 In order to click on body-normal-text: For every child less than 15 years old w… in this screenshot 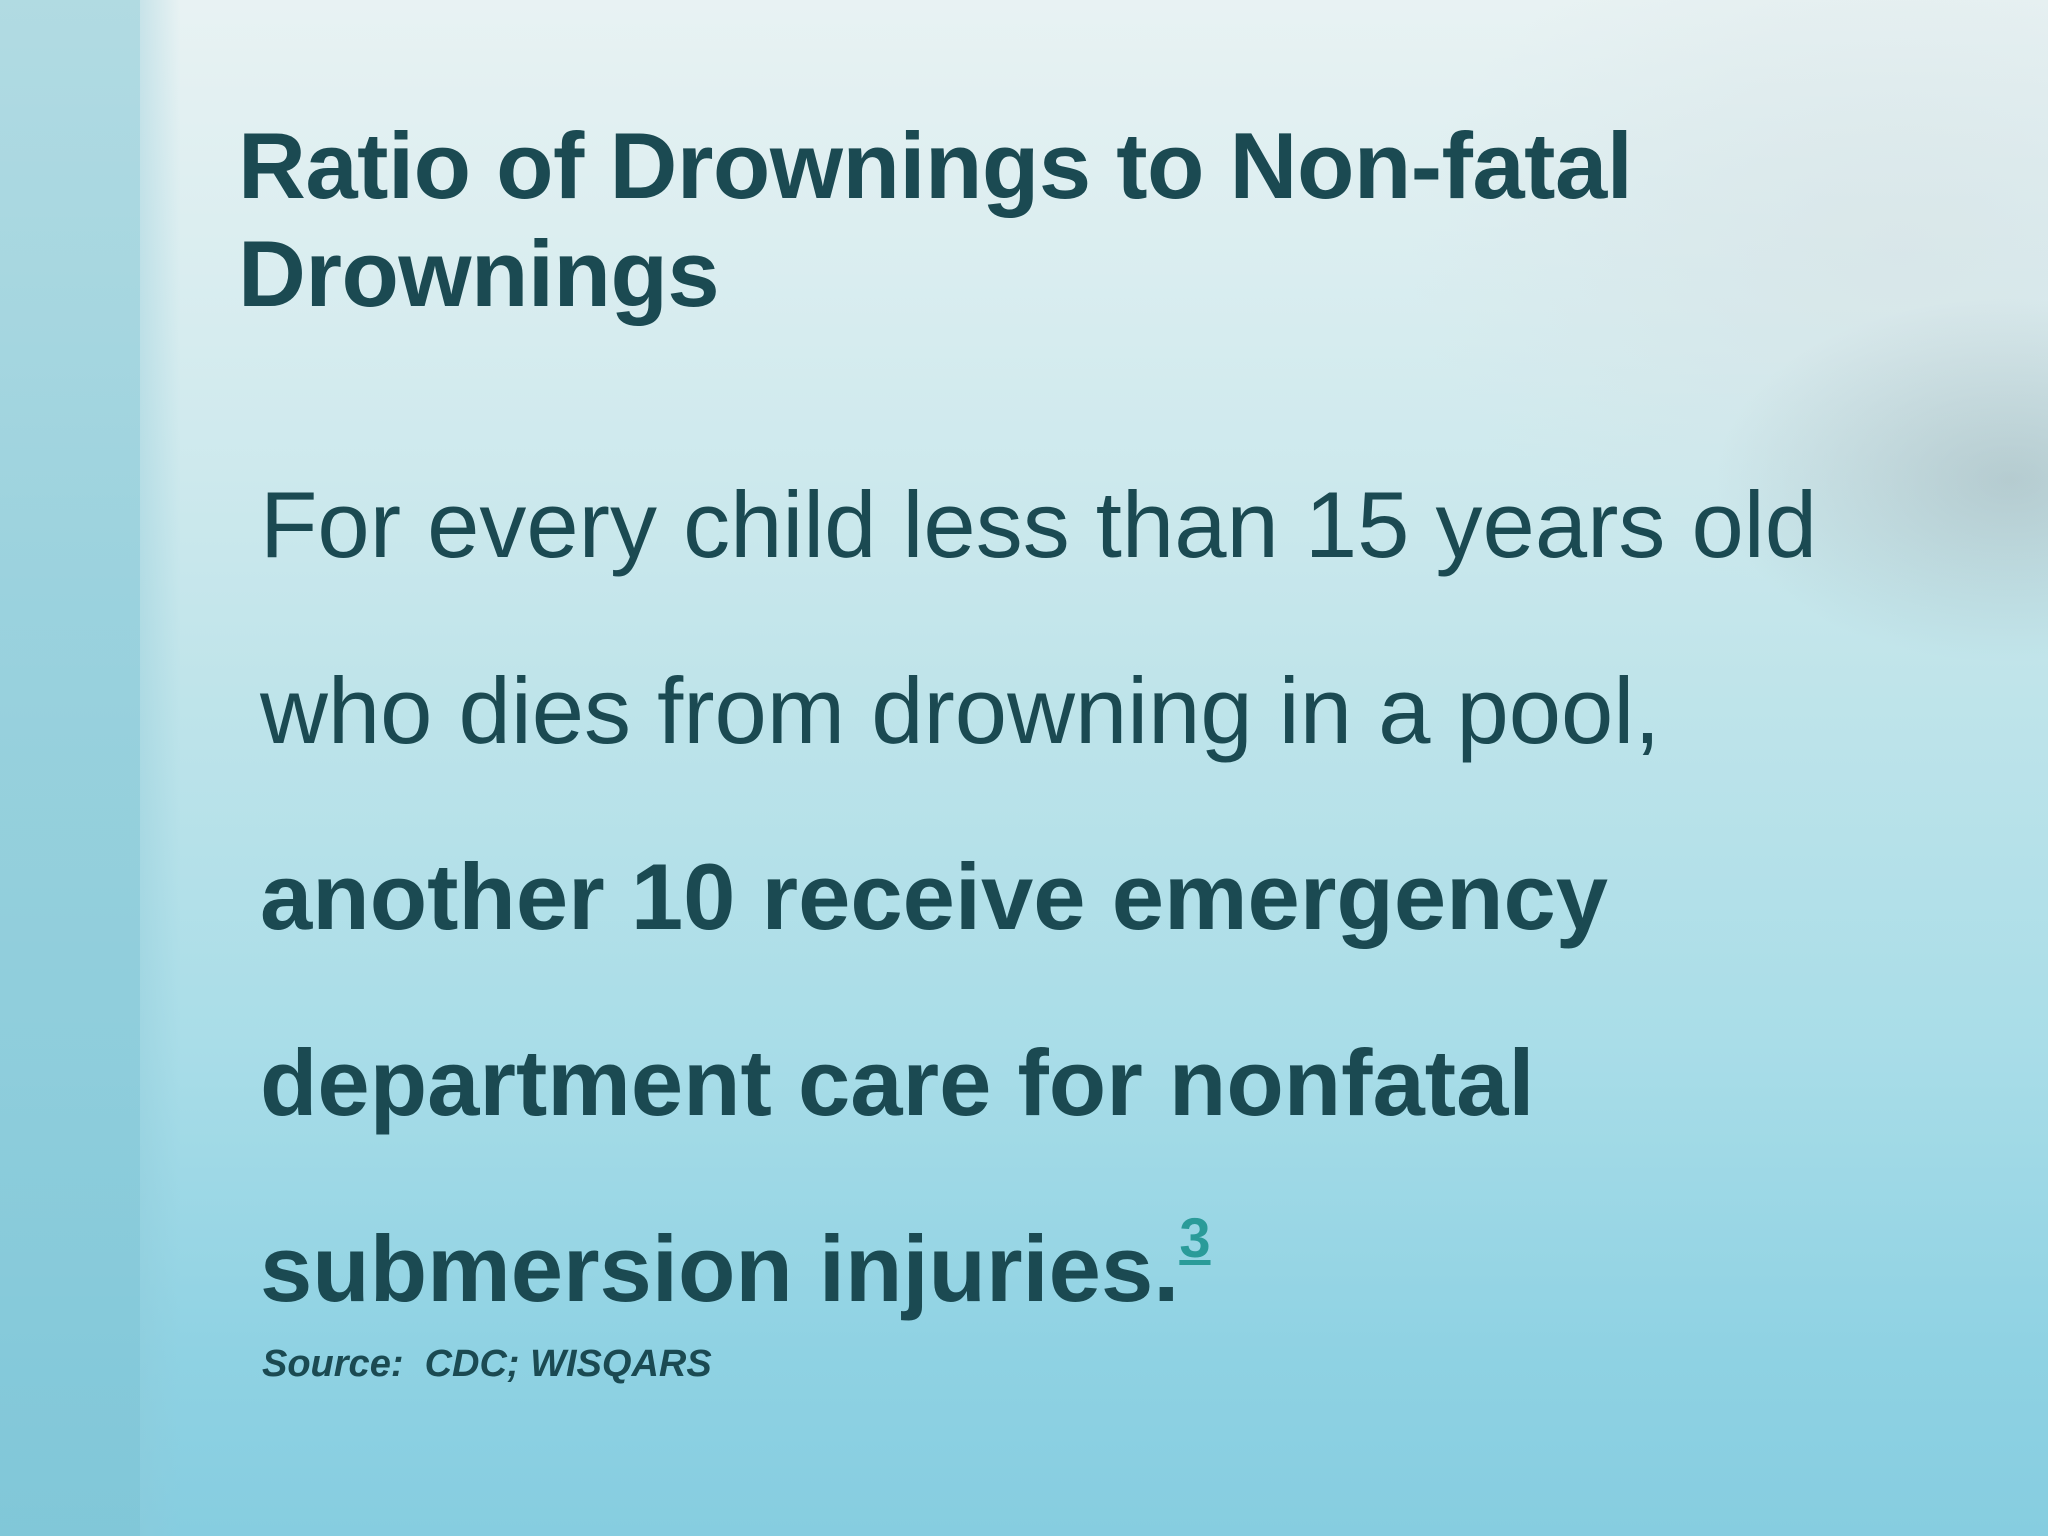, I will do `click(1038, 617)`.